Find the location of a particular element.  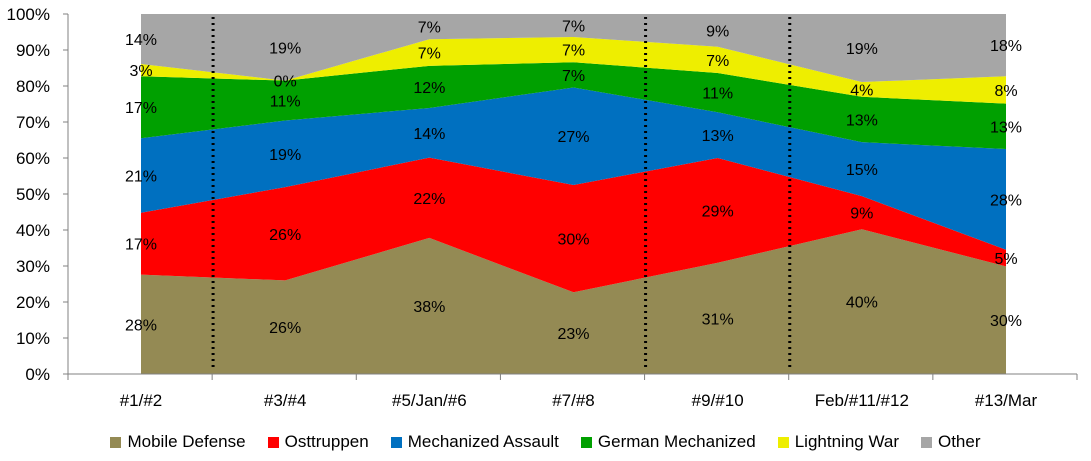

legend-item: Mechanized Assault is located at coordinates (474, 442).